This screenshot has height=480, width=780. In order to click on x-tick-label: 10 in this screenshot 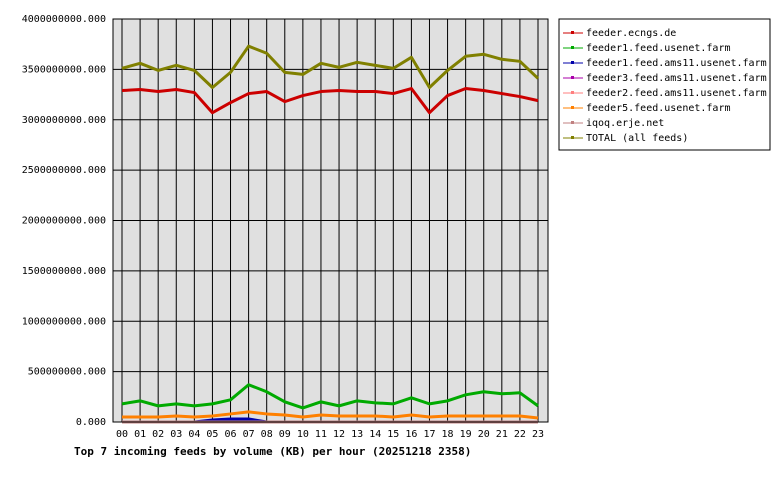, I will do `click(303, 434)`.